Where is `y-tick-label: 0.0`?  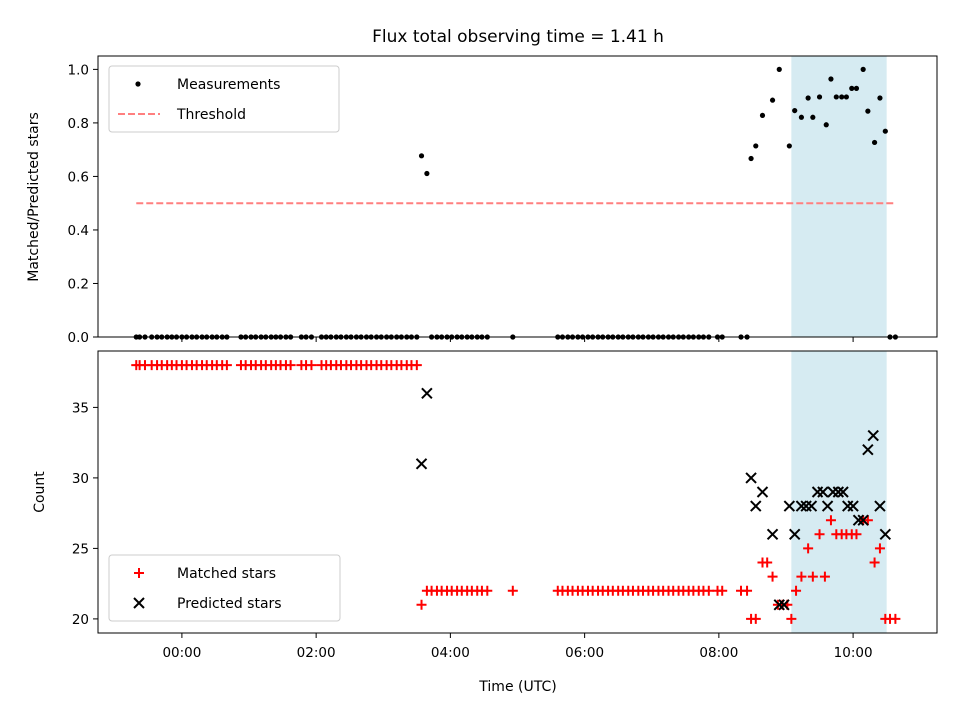
y-tick-label: 0.0 is located at coordinates (78, 338).